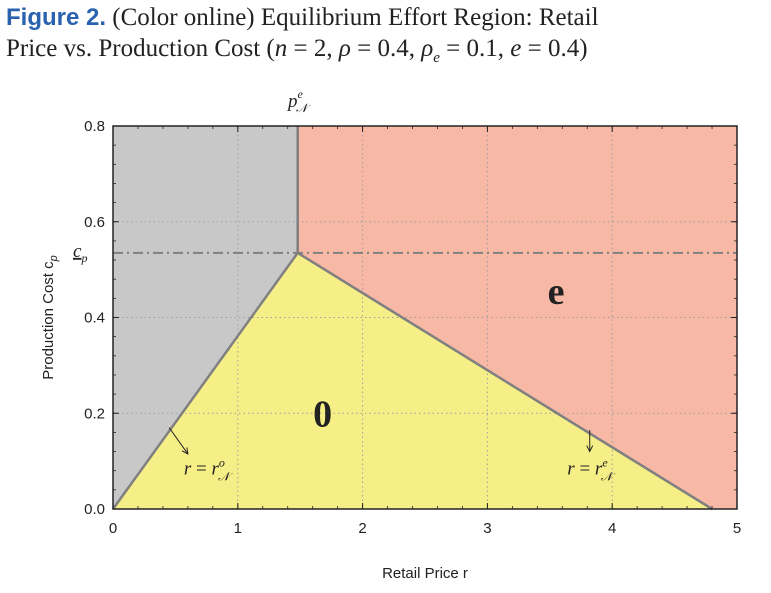  I want to click on figure-label: Figure 2., so click(56, 17).